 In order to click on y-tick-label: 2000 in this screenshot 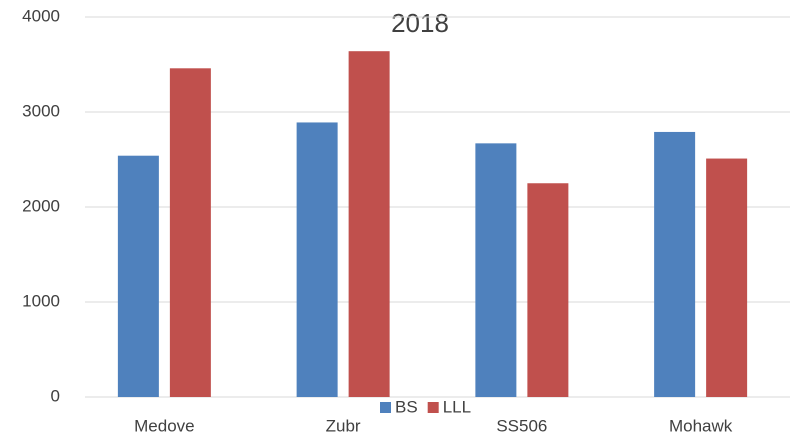, I will do `click(41, 205)`.